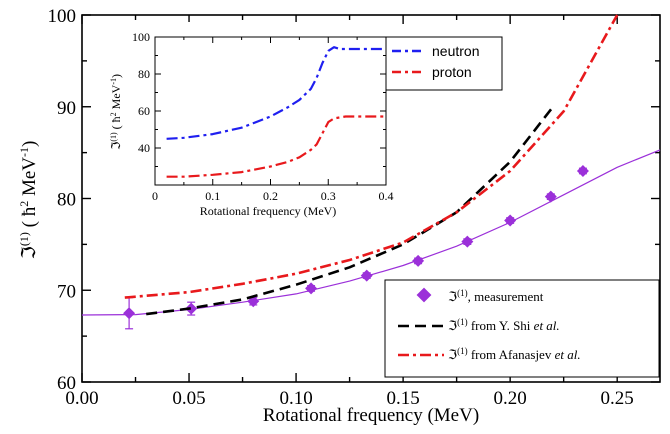 Image resolution: width=670 pixels, height=434 pixels. I want to click on main-y-axis-title: ℑ(1) ( ħ2 MeV-1), so click(28, 200).